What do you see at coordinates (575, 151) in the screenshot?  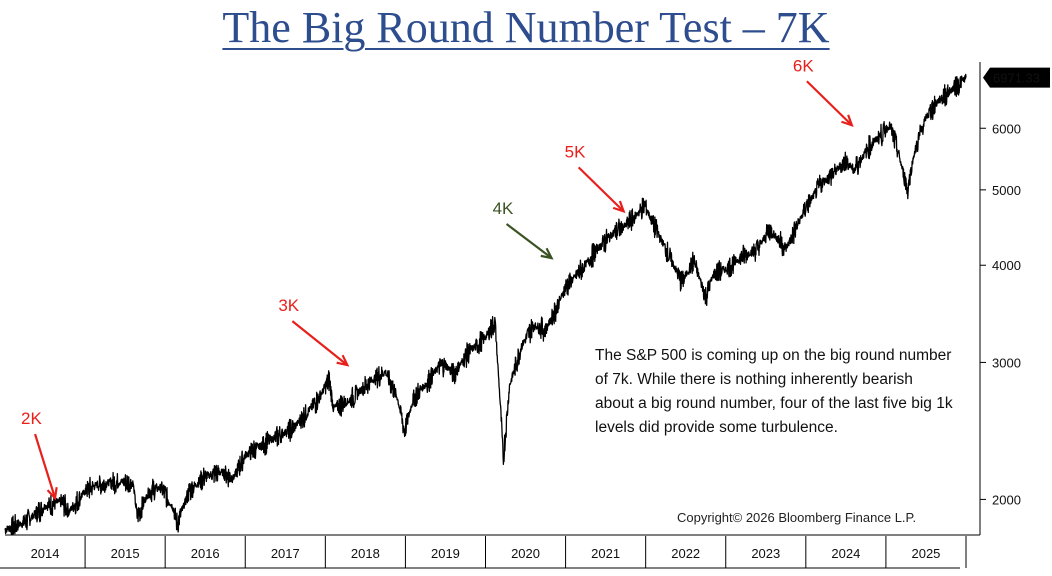 I see `annotation-label: 5K` at bounding box center [575, 151].